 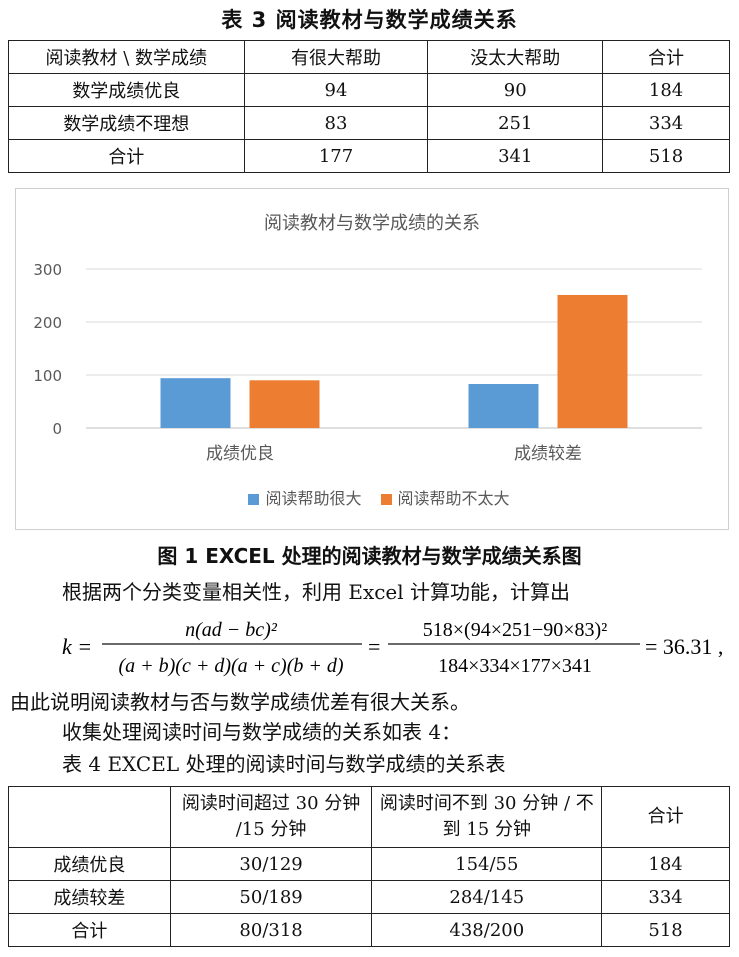 I want to click on table3-header-row: 阅读教材 \ 数学成绩 有很大帮助 没太大帮助 合计, so click(x=369, y=57).